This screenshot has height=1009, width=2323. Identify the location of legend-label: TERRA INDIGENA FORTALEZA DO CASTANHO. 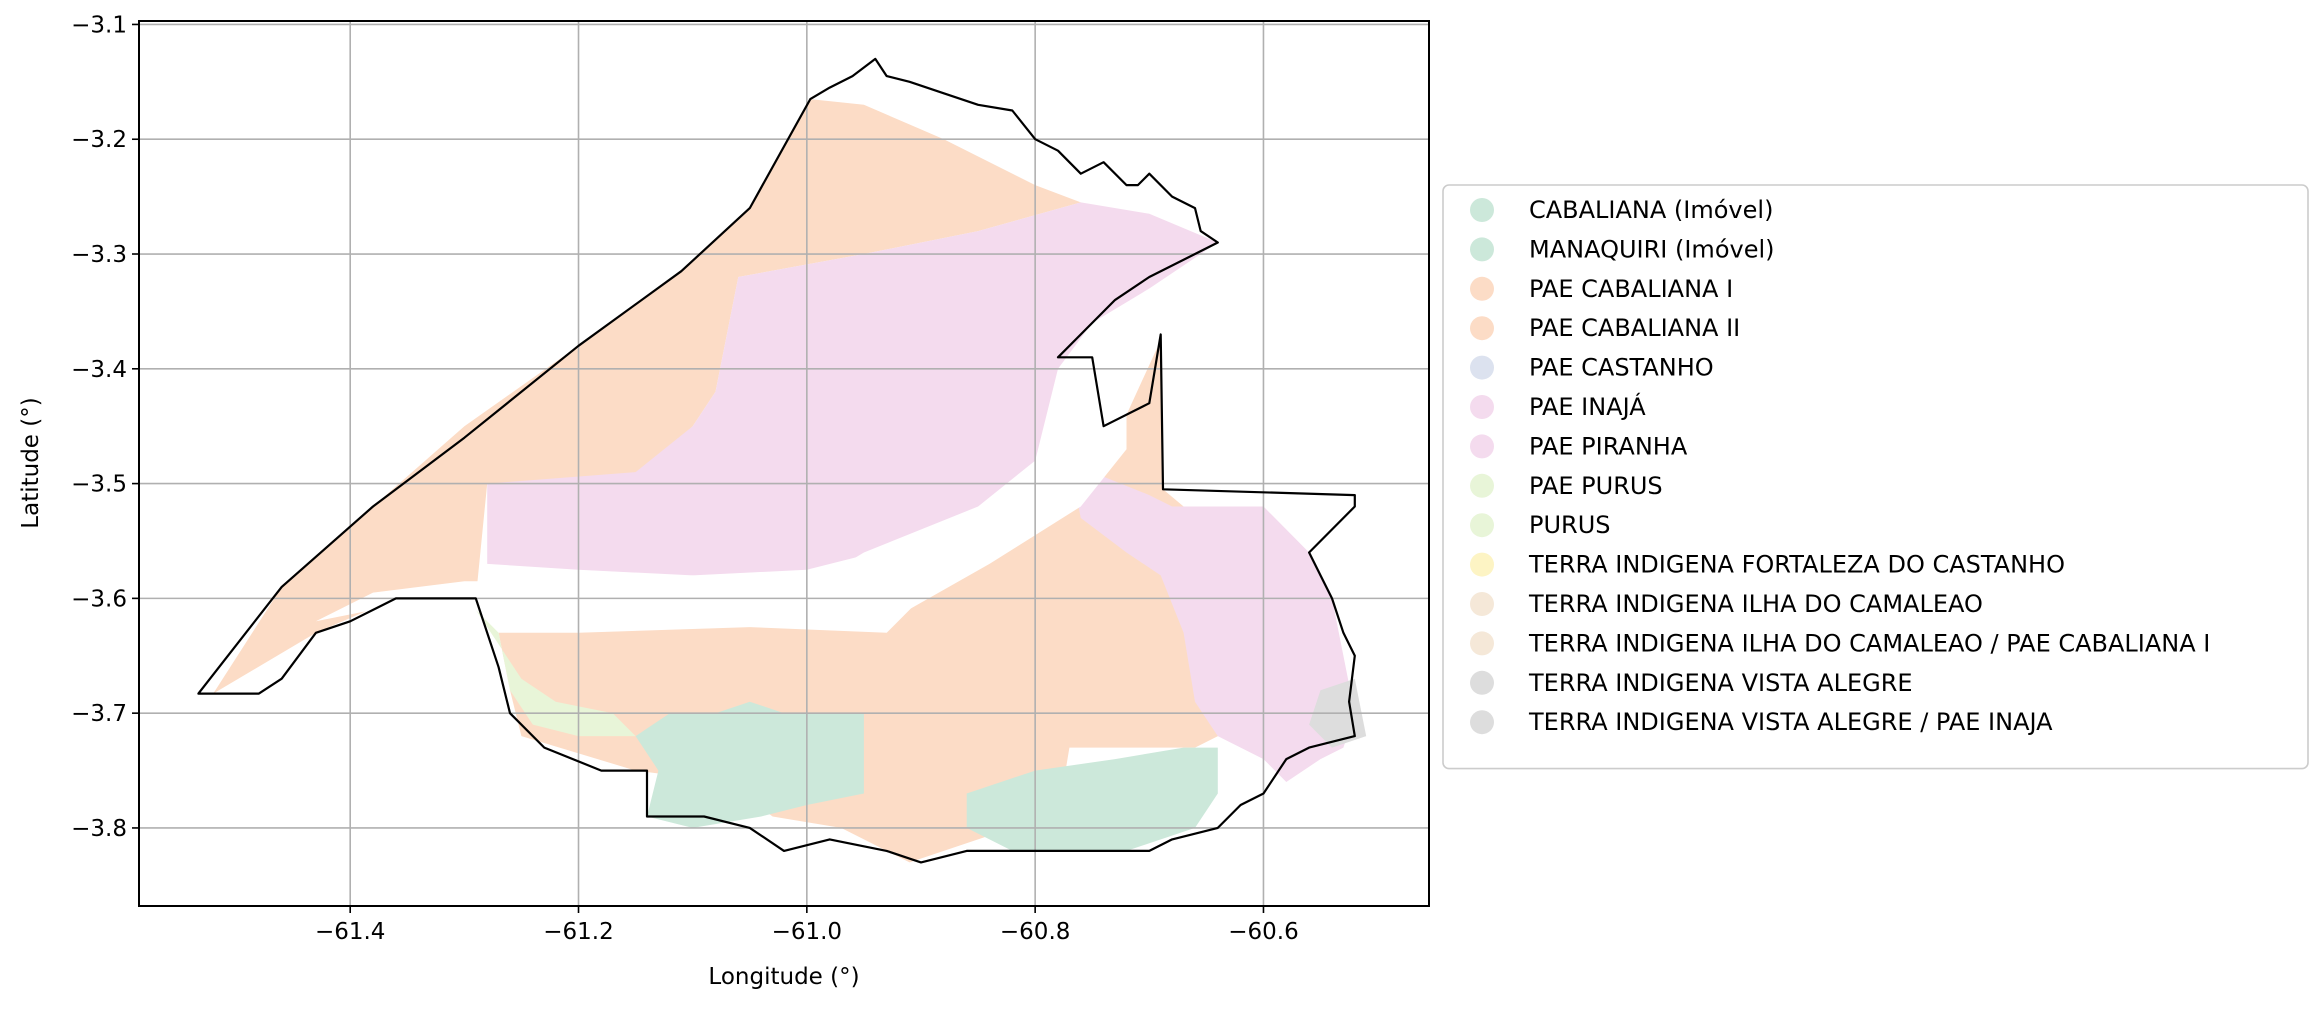
(1796, 565).